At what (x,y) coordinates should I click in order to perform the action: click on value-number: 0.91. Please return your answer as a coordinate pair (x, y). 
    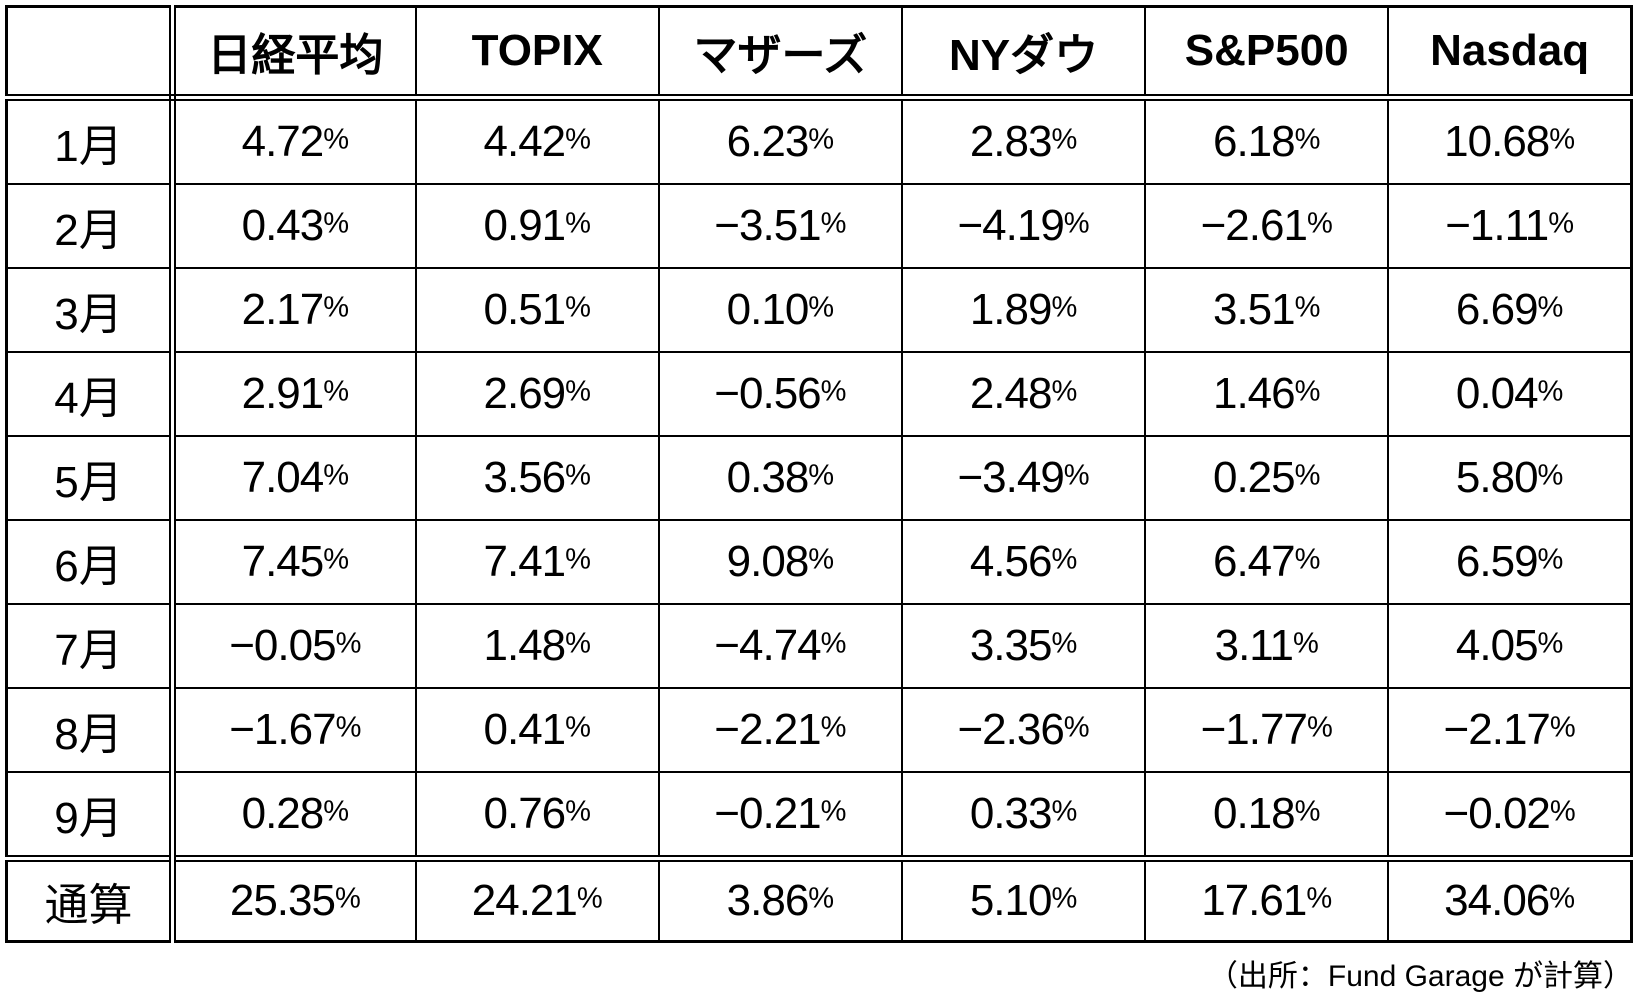
    Looking at the image, I should click on (525, 225).